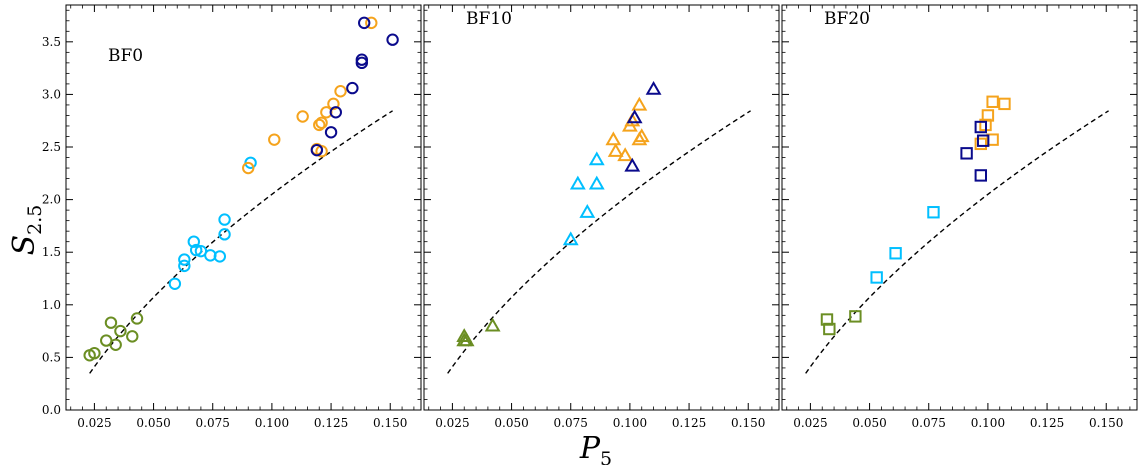  Describe the element at coordinates (51, 305) in the screenshot. I see `y-tick-label: 1.0` at that location.